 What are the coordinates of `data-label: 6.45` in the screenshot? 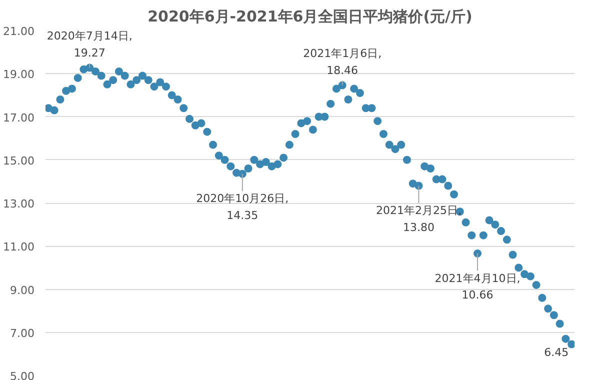 It's located at (556, 353).